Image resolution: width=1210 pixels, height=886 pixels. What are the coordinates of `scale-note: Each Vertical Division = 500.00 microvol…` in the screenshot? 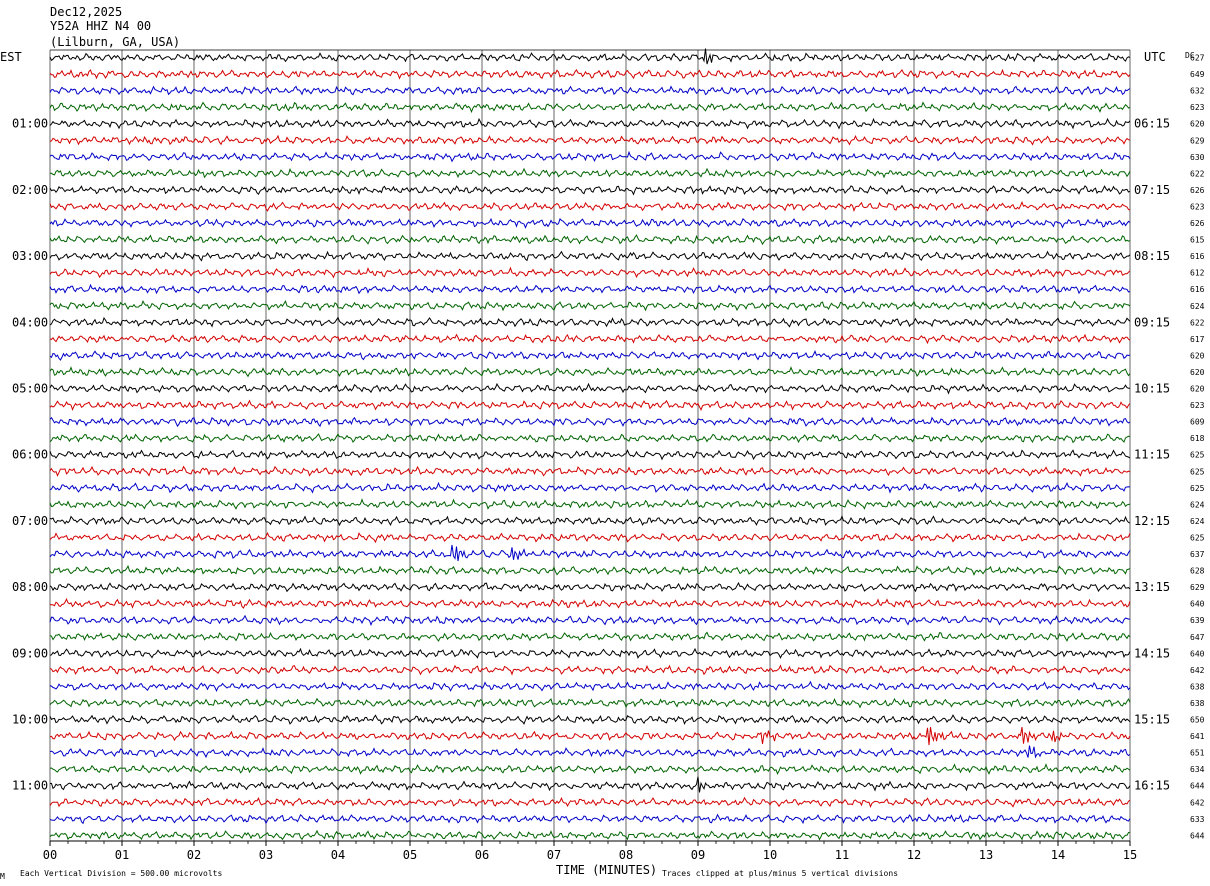 It's located at (121, 873).